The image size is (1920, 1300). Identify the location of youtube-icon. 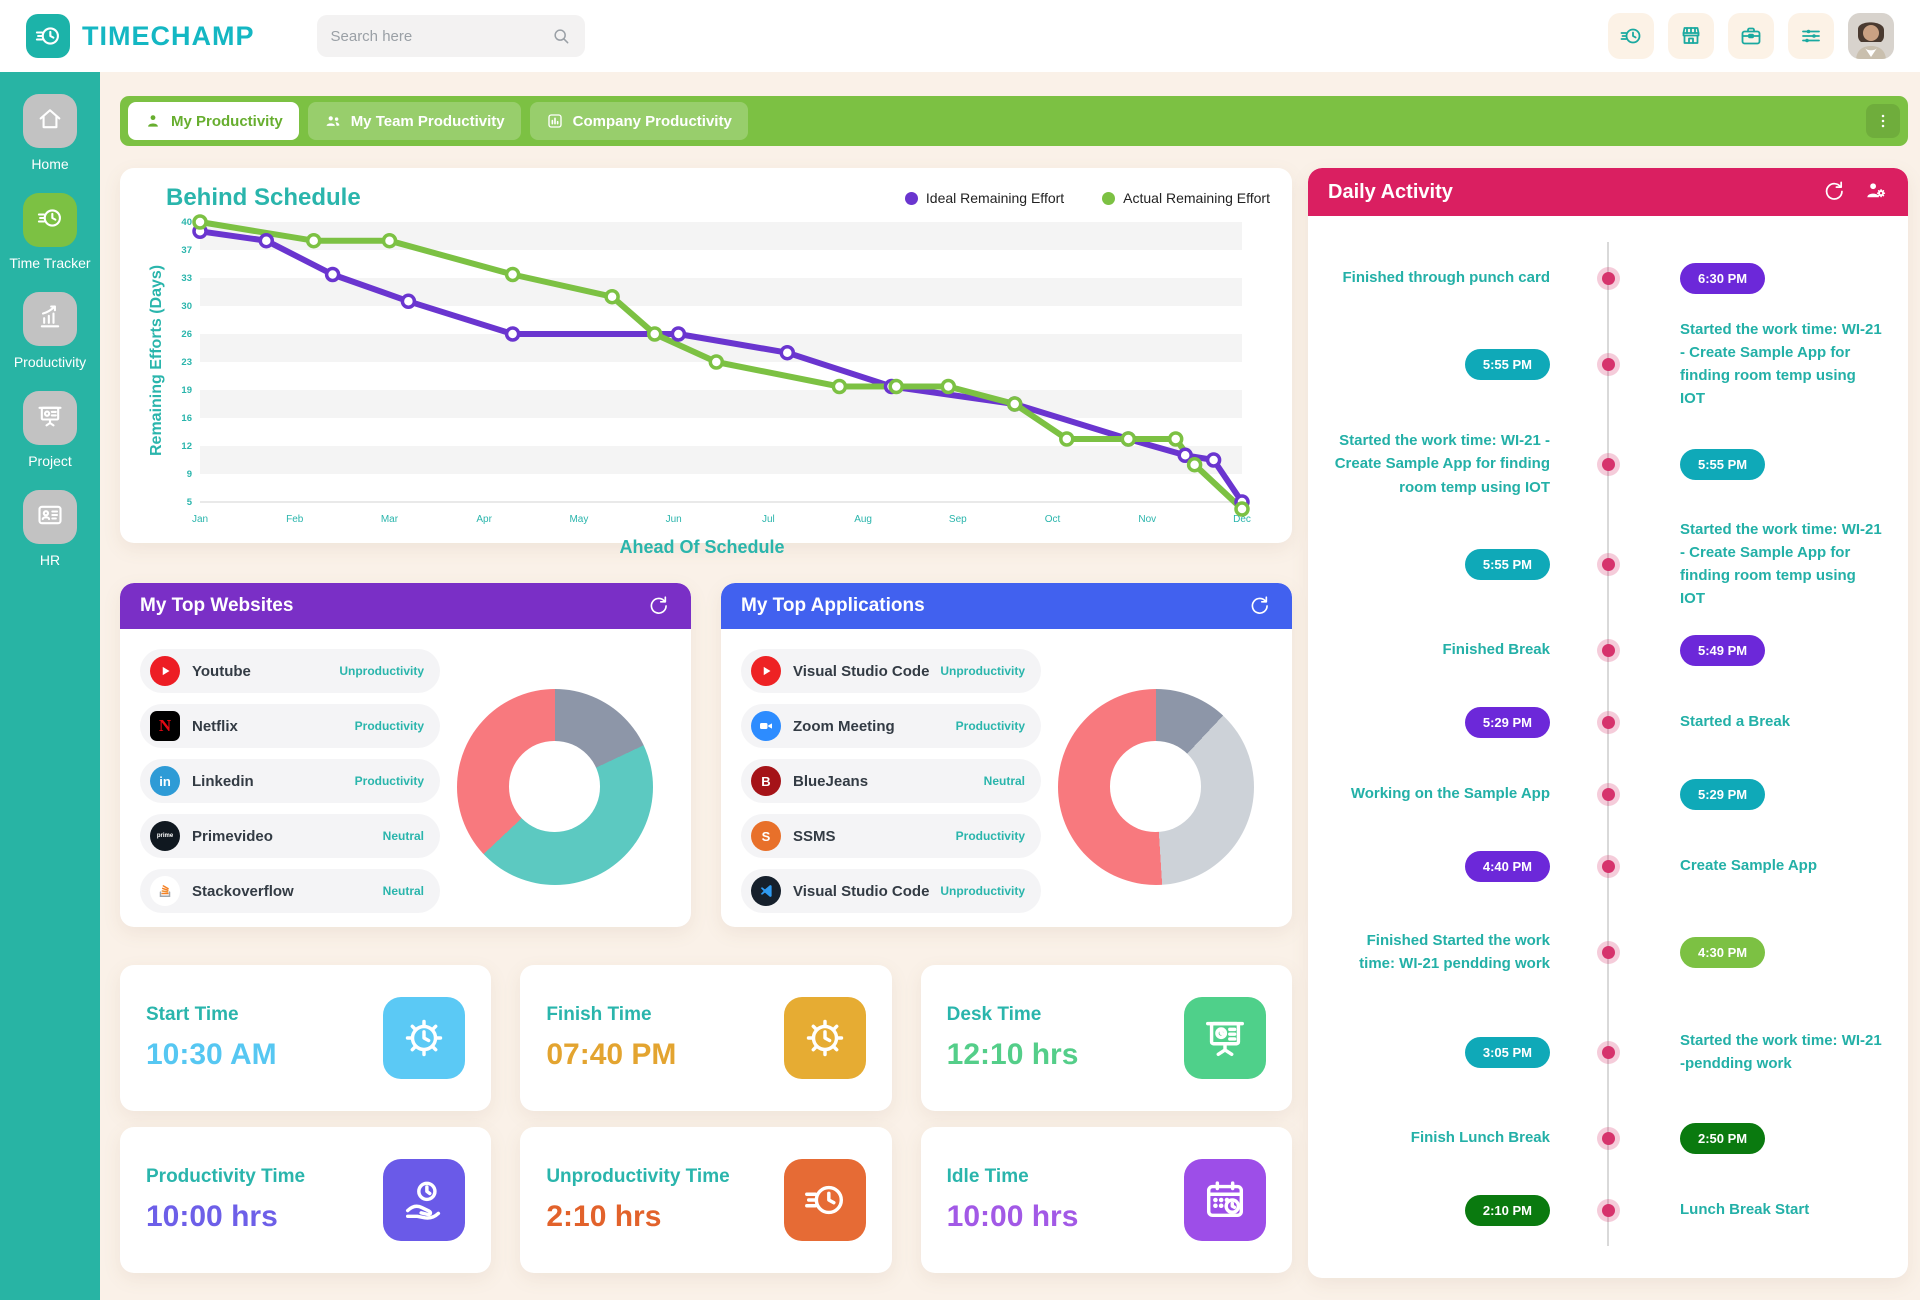
(165, 671).